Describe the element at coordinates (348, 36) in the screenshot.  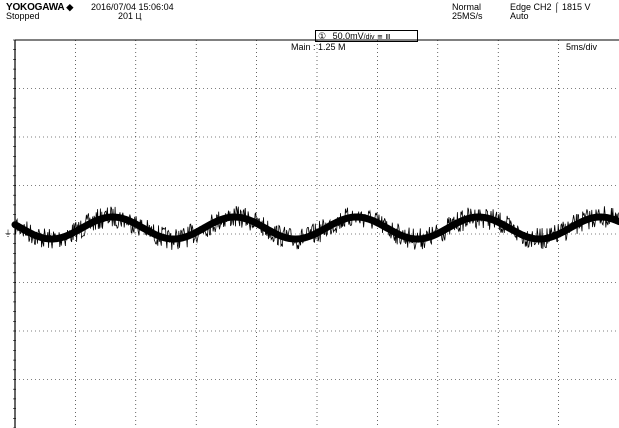
I see `volts-per-div: 50.0mV` at that location.